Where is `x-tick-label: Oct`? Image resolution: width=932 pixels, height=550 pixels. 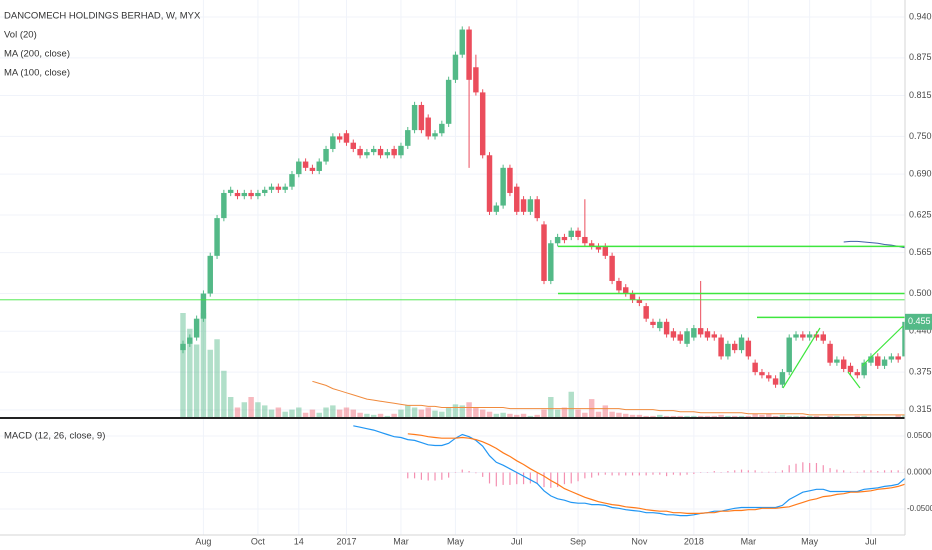
x-tick-label: Oct is located at coordinates (258, 541).